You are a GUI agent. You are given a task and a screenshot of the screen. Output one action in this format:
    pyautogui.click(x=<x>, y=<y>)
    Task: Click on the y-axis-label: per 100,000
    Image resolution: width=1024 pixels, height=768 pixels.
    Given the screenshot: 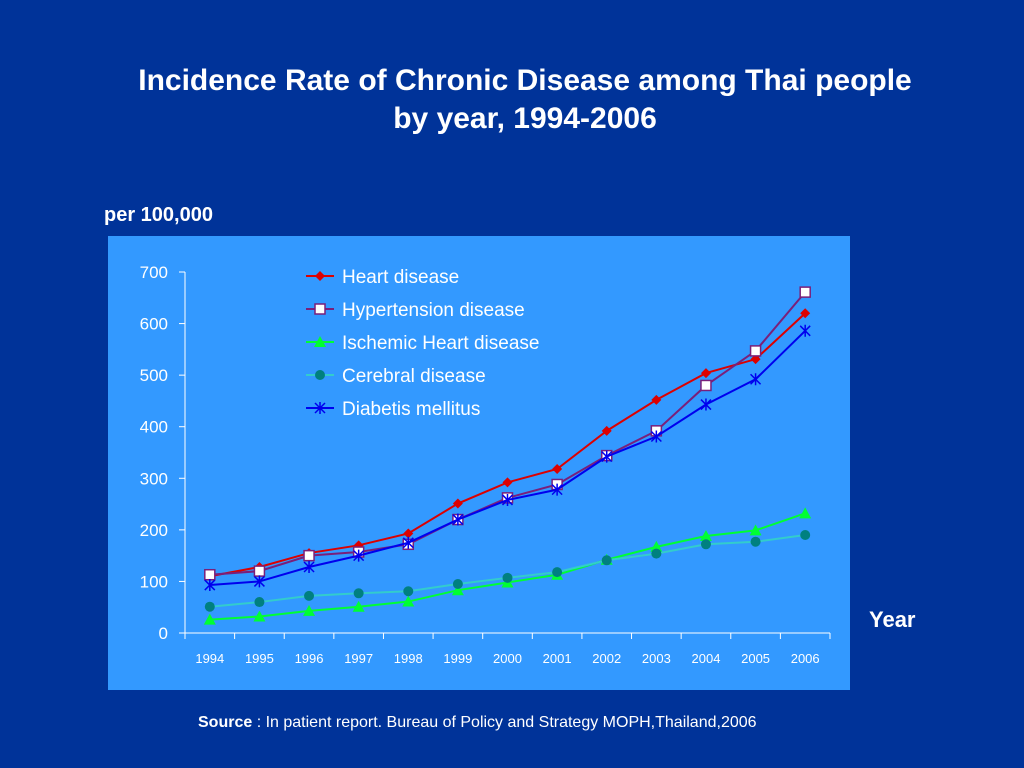 What is the action you would take?
    pyautogui.click(x=158, y=215)
    